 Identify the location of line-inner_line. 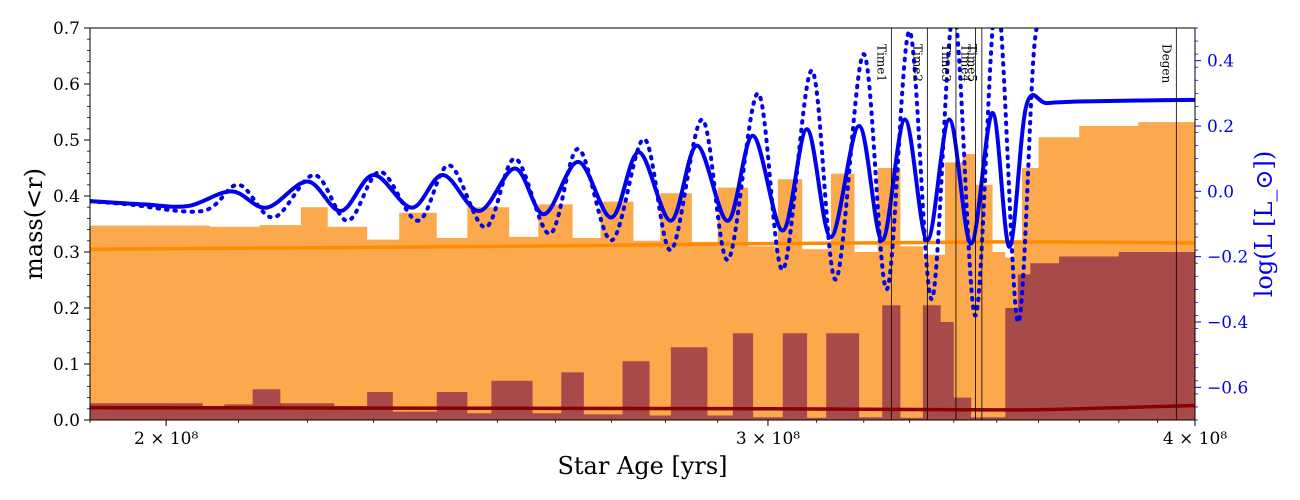
(642, 407).